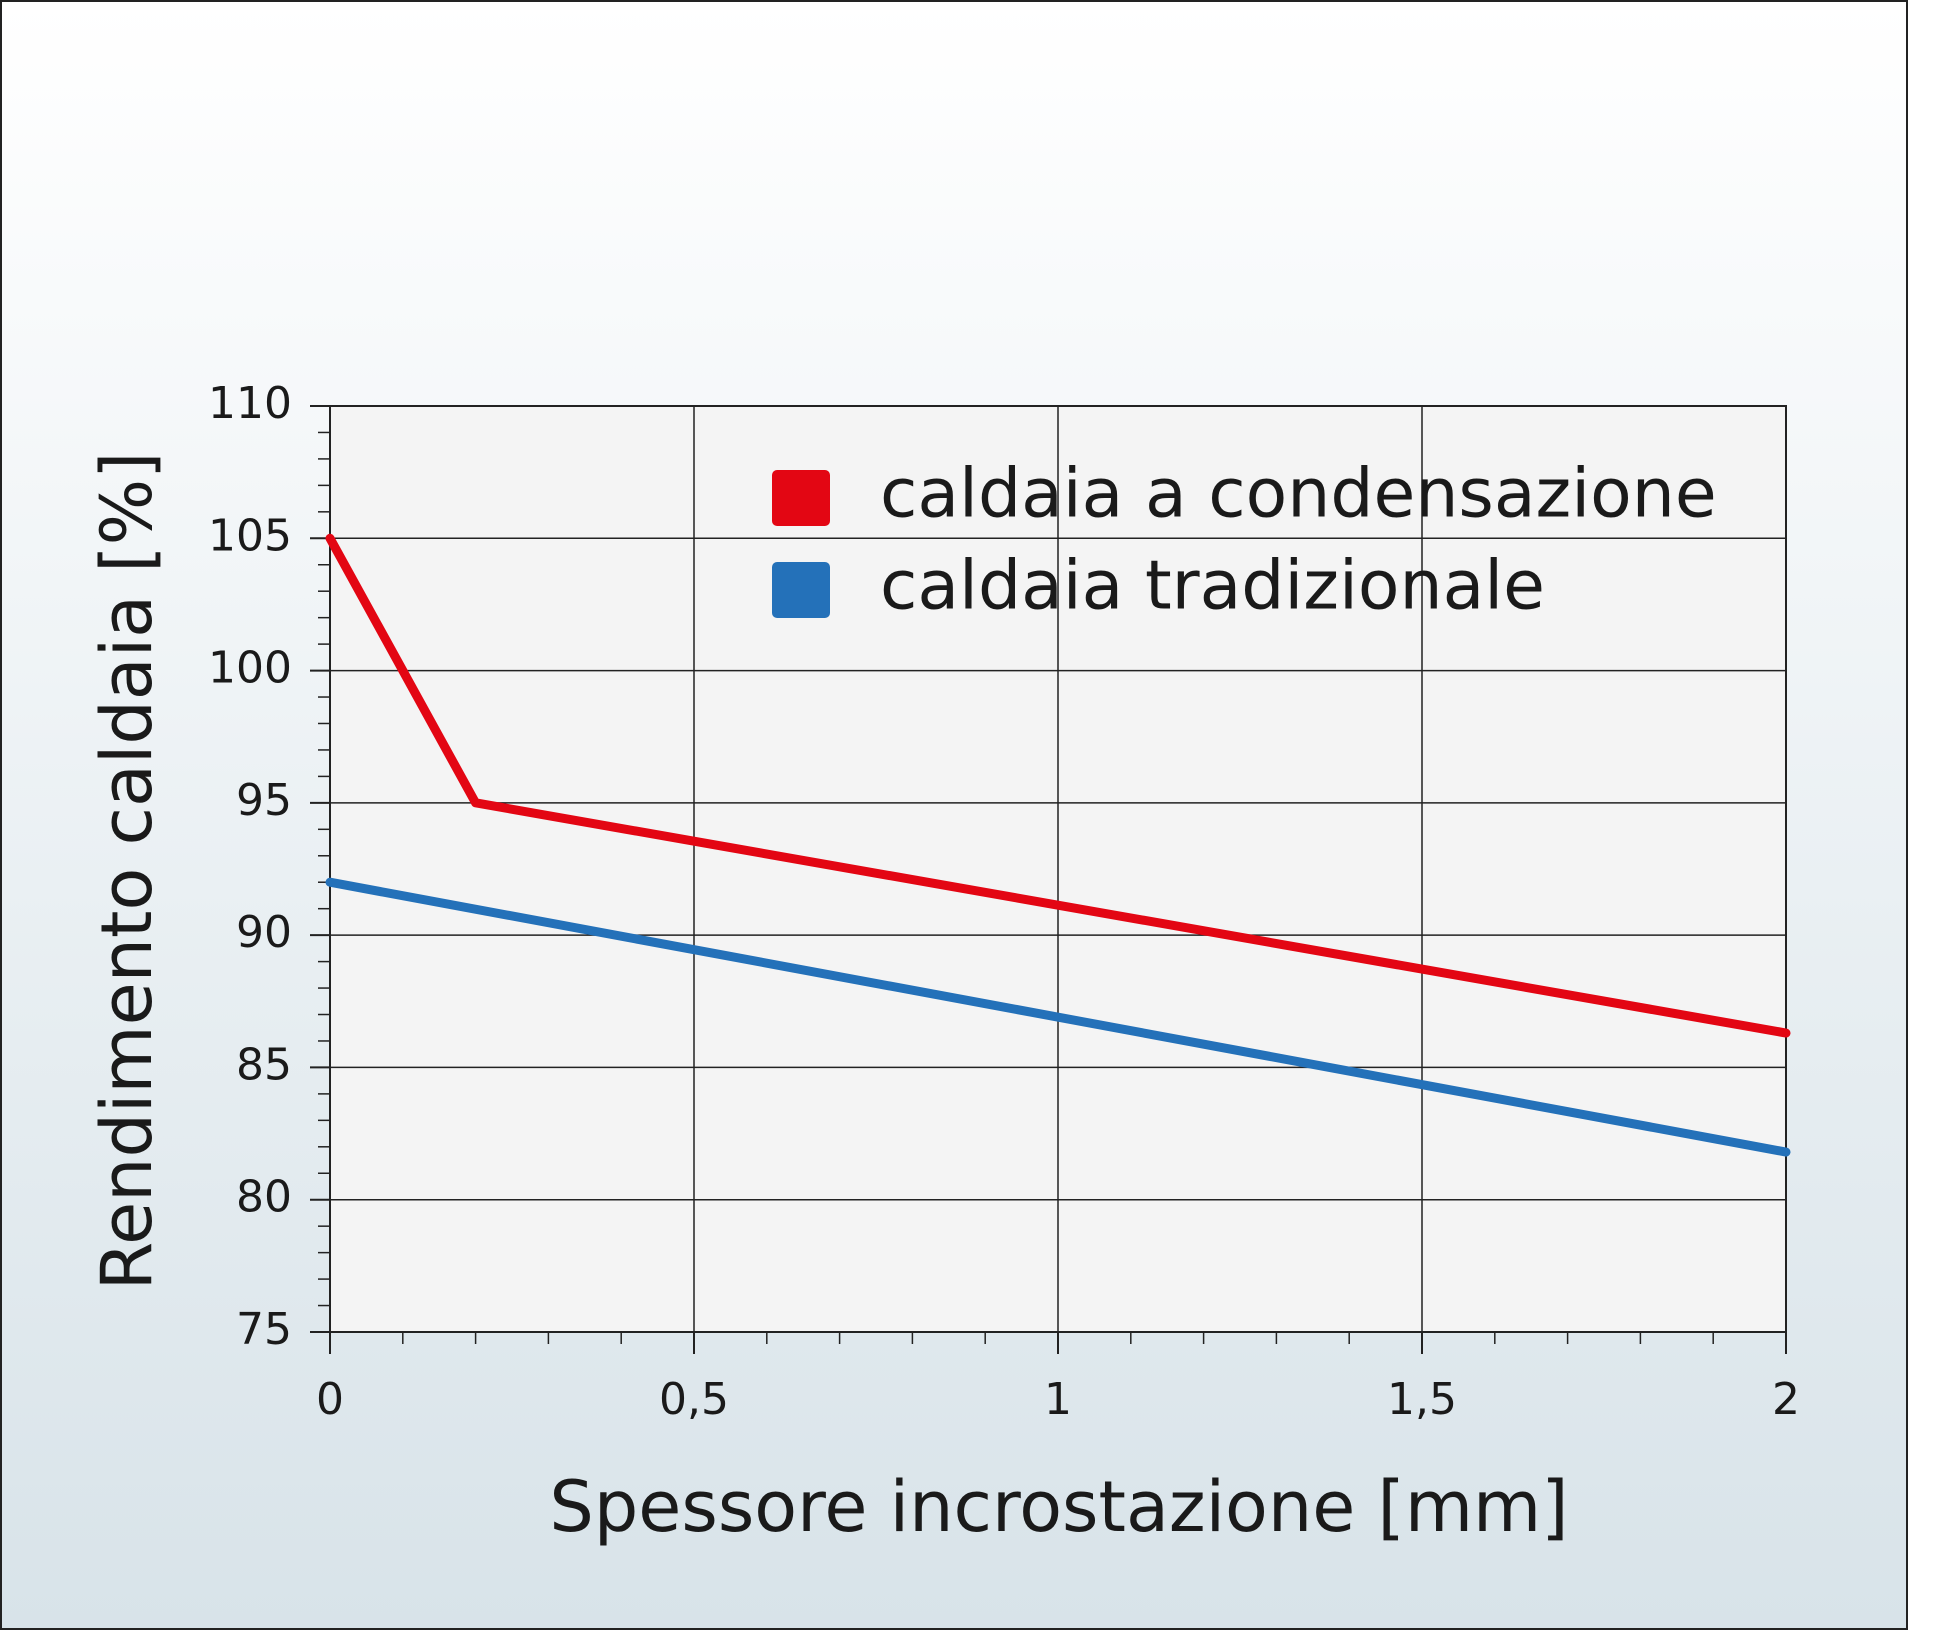 Image resolution: width=1951 pixels, height=1634 pixels. Describe the element at coordinates (264, 1064) in the screenshot. I see `y-tick-label: 85` at that location.